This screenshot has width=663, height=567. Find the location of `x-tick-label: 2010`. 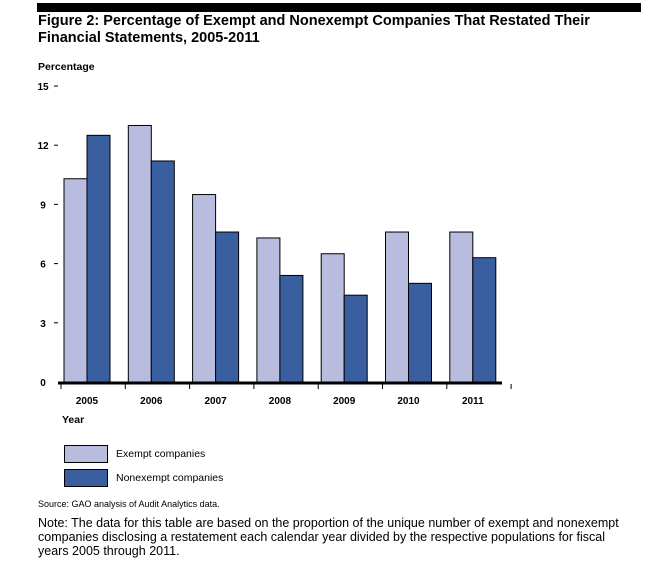

x-tick-label: 2010 is located at coordinates (408, 401).